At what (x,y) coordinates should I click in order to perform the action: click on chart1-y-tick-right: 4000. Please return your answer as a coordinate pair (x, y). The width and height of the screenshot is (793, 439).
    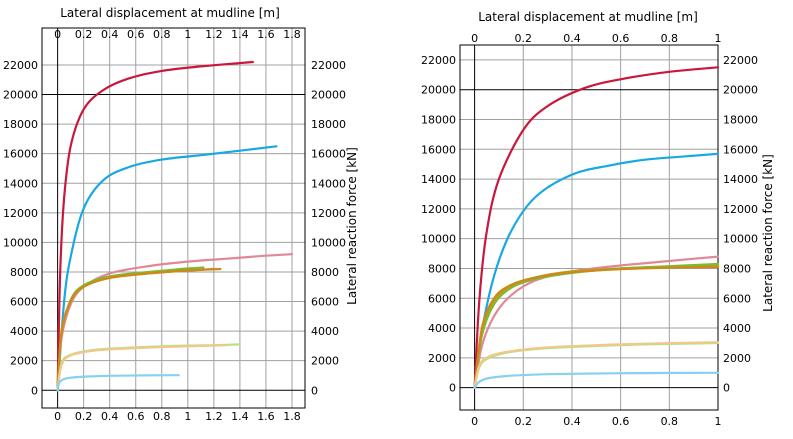
    Looking at the image, I should click on (325, 331).